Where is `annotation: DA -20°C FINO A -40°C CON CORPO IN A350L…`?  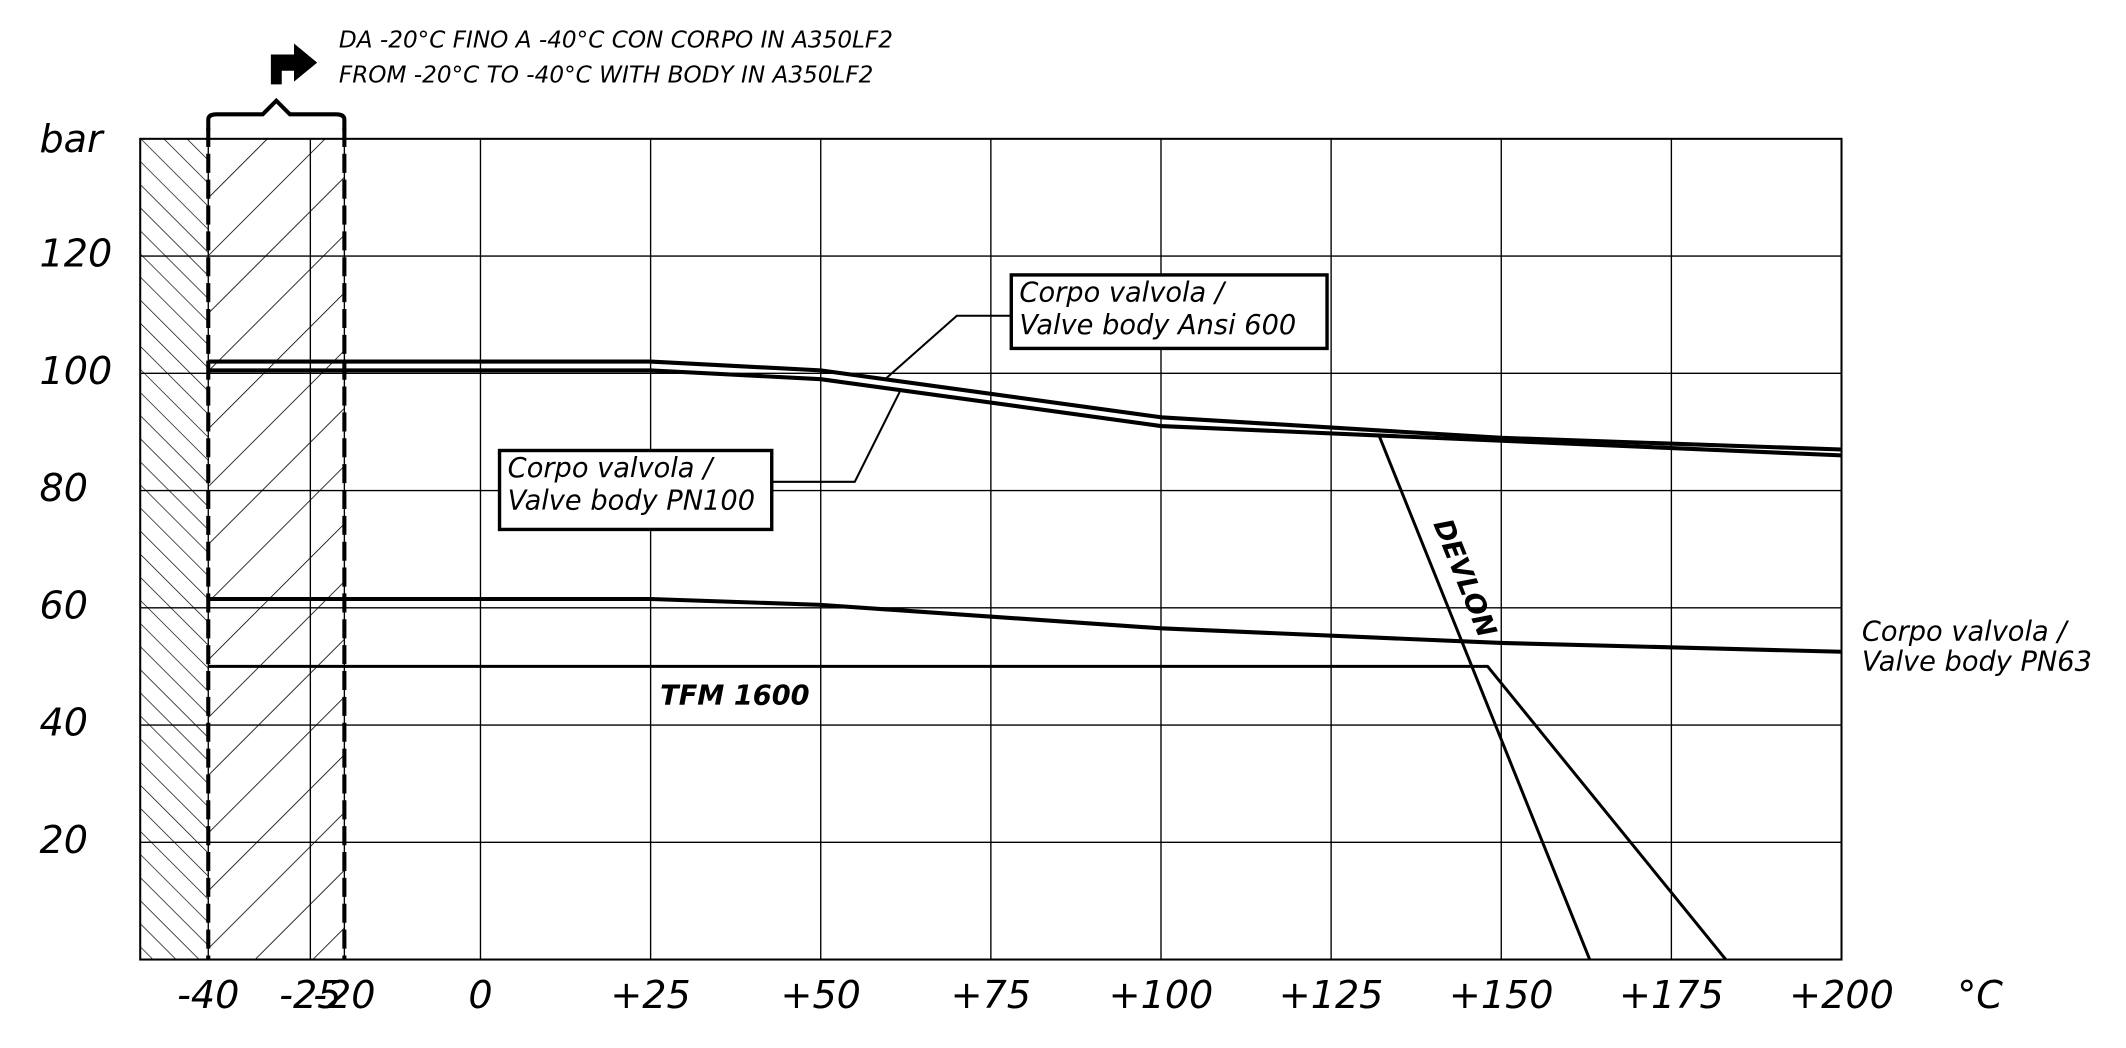 annotation: DA -20°C FINO A -40°C CON CORPO IN A350L… is located at coordinates (616, 40).